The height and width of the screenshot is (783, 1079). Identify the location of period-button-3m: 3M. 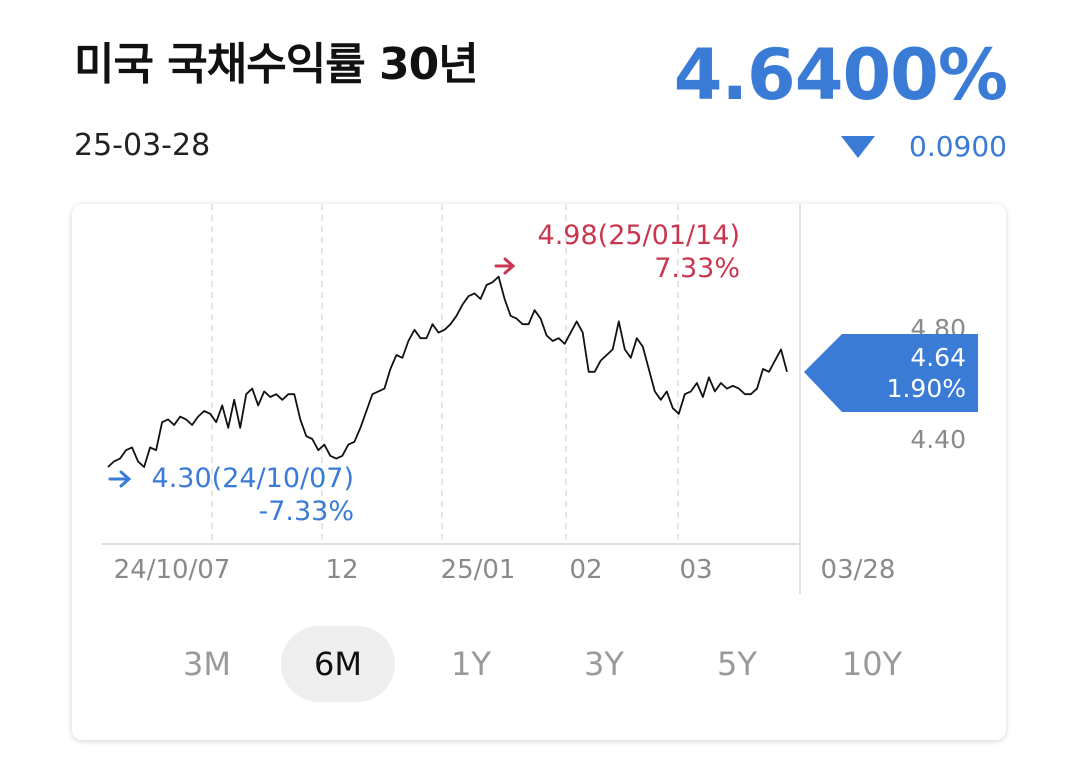
(207, 664).